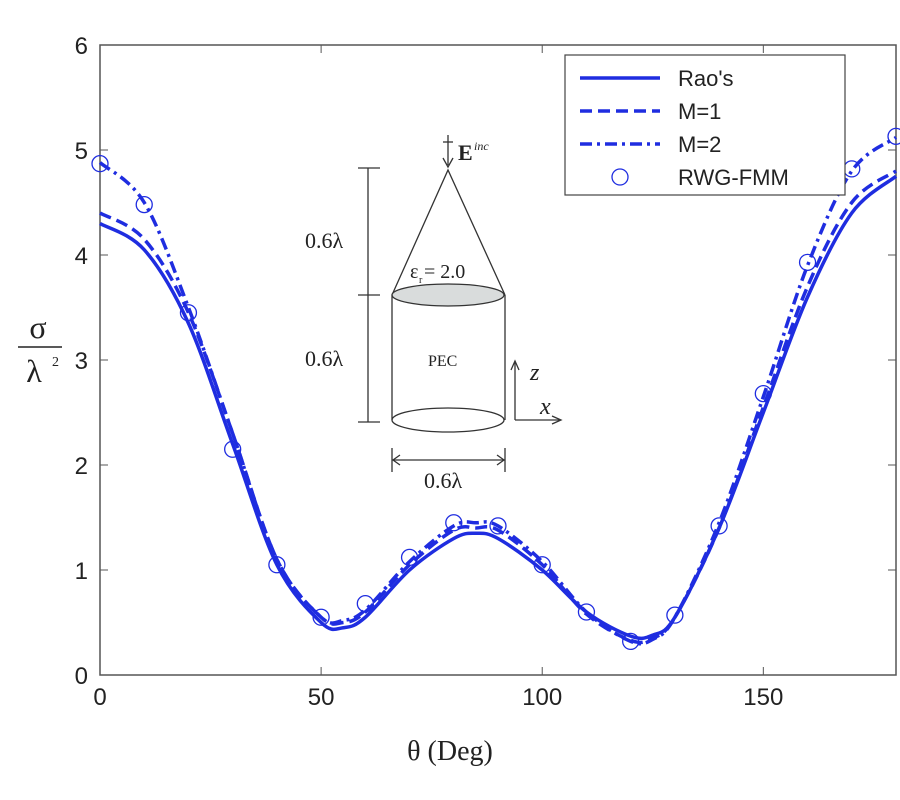  Describe the element at coordinates (448, 295) in the screenshot. I see `cone-base-ellipse` at that location.